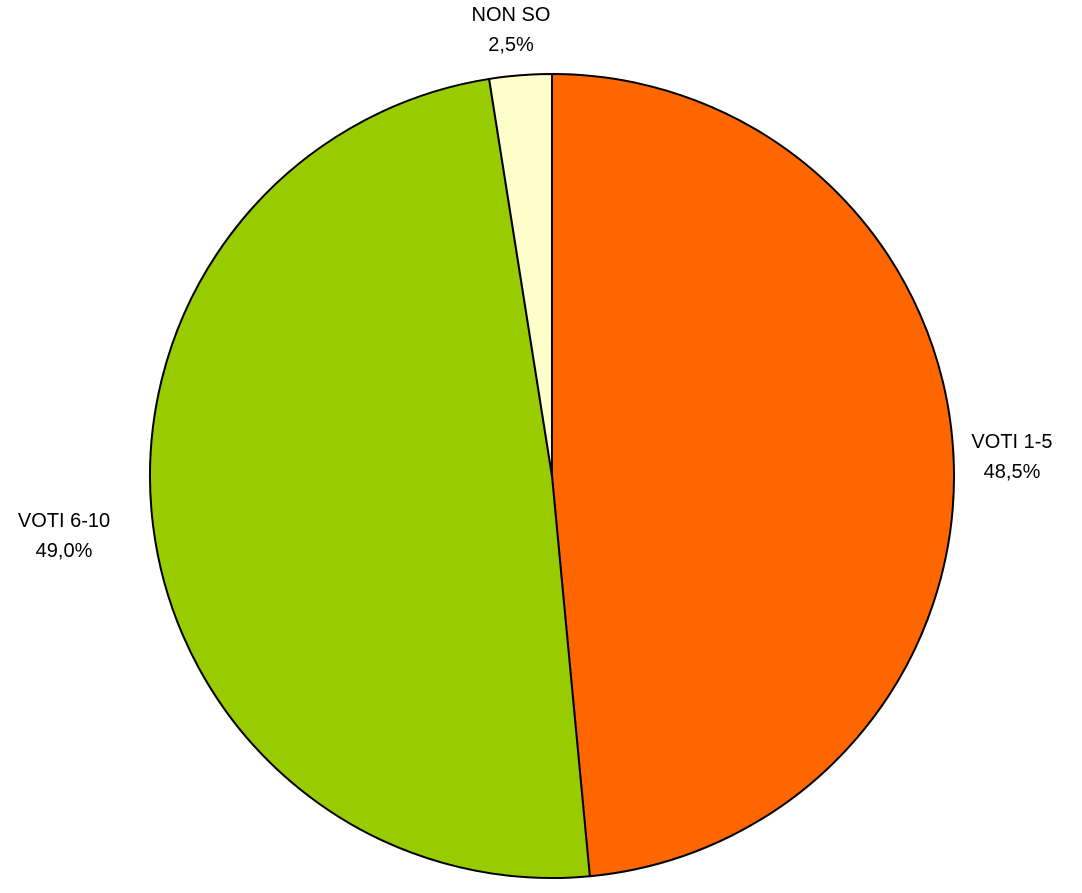  I want to click on slice-value-label: 48,5%, so click(1012, 472).